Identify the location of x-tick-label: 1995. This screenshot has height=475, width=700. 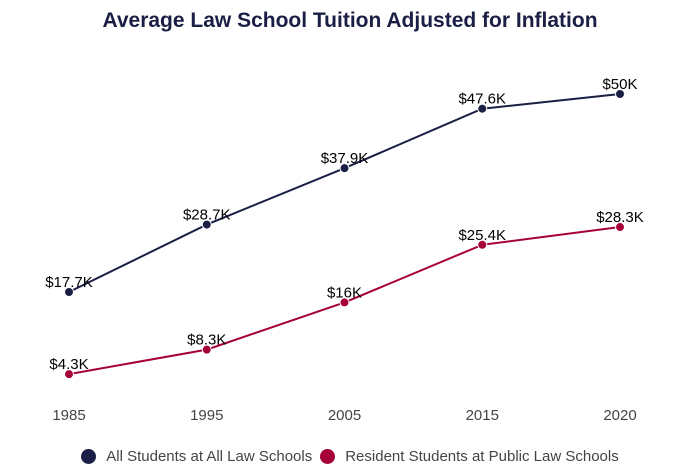
(206, 415).